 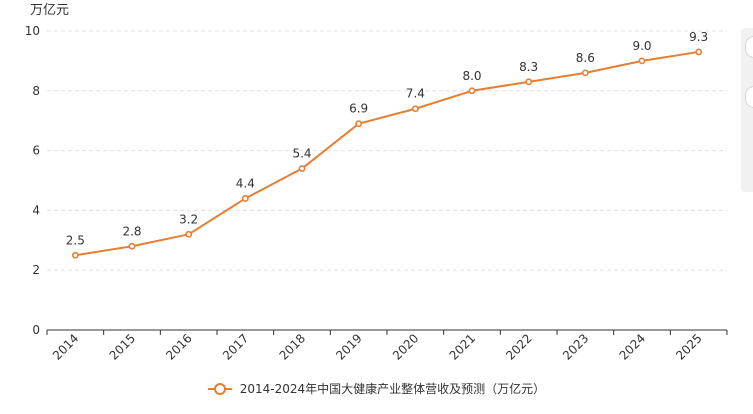 I want to click on data-label: 5.4, so click(x=301, y=154).